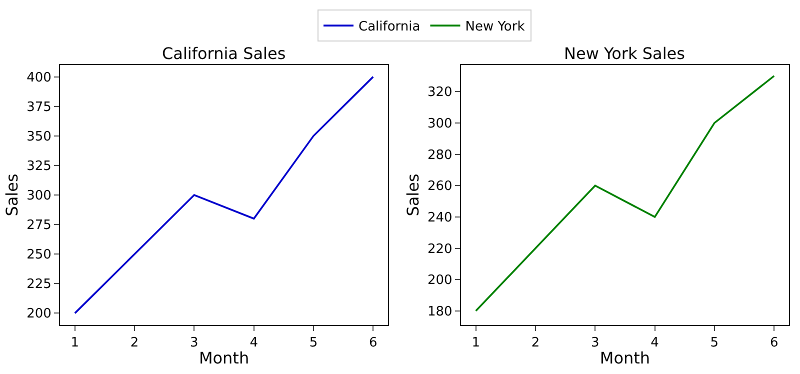 The height and width of the screenshot is (374, 800). What do you see at coordinates (440, 218) in the screenshot?
I see `y-tick-label: 240` at bounding box center [440, 218].